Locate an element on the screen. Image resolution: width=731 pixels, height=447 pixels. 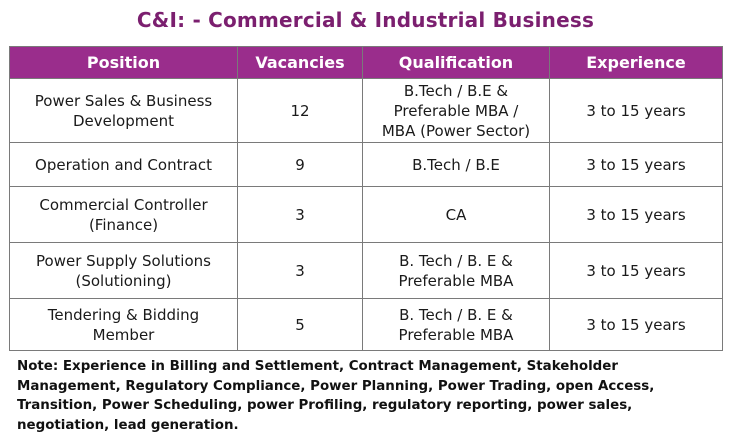
cell-vacancies: 9 is located at coordinates (300, 164).